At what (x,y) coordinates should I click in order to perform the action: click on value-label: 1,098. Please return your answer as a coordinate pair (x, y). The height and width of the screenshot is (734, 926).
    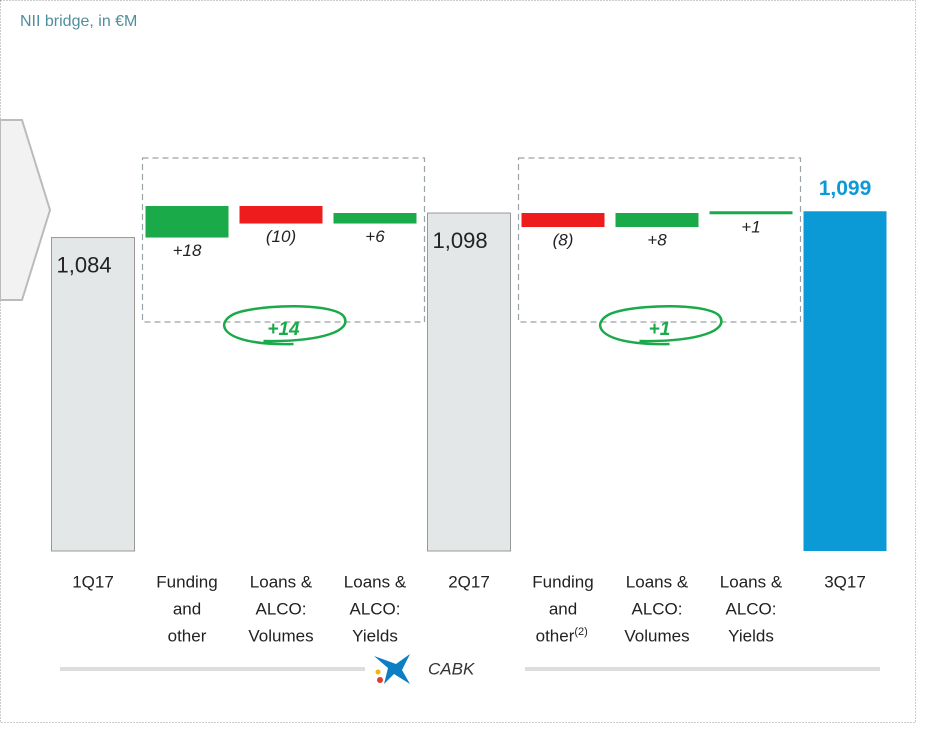
    Looking at the image, I should click on (460, 240).